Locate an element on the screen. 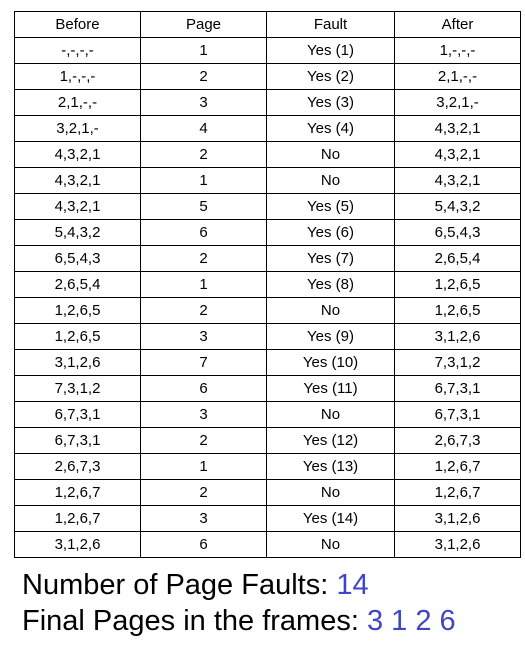 The width and height of the screenshot is (525, 656). cell-fault: Yes (1) is located at coordinates (330, 50).